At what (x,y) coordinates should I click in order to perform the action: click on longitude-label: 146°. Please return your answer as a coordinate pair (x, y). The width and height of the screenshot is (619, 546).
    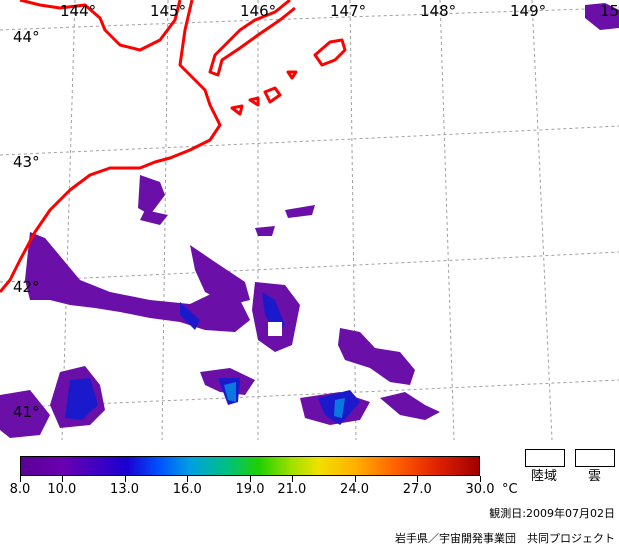
    Looking at the image, I should click on (258, 11).